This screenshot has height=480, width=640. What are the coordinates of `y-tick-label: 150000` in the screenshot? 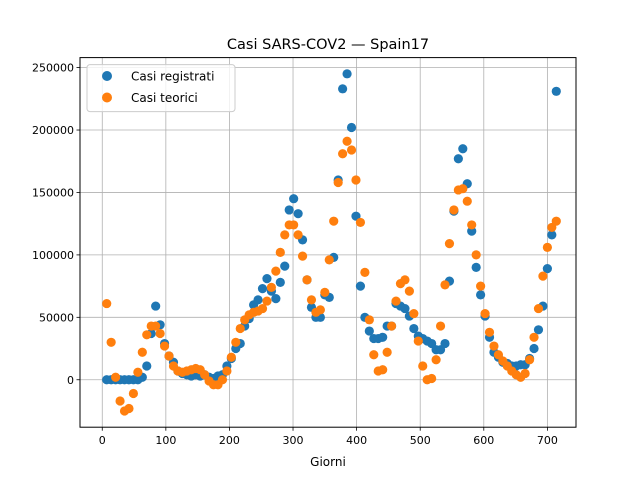 It's located at (53, 192).